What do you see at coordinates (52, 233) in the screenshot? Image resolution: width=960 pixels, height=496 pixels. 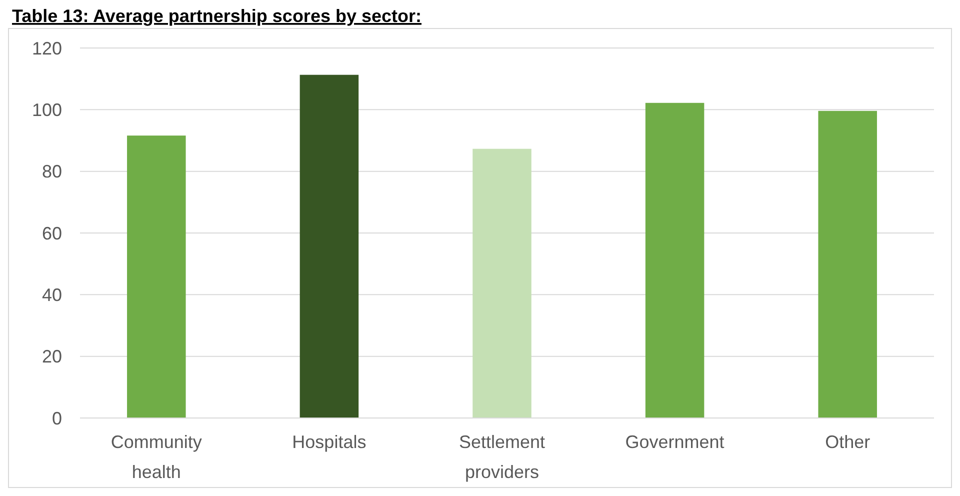 I see `y-tick-label: 60` at bounding box center [52, 233].